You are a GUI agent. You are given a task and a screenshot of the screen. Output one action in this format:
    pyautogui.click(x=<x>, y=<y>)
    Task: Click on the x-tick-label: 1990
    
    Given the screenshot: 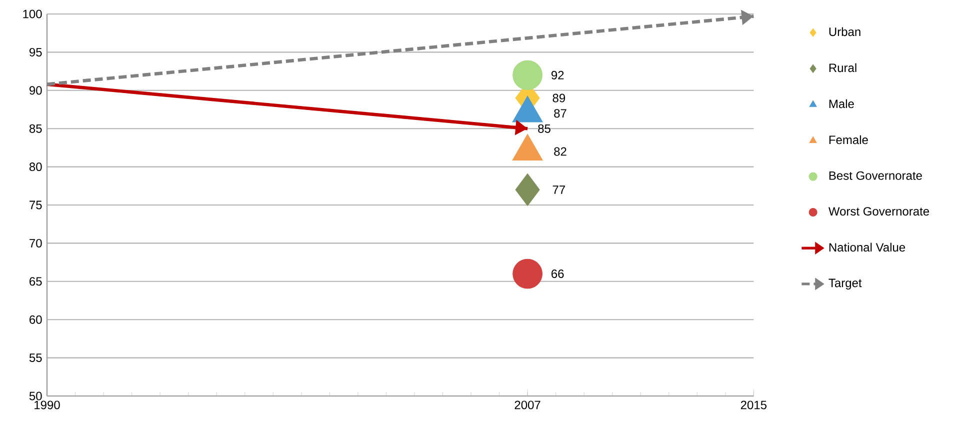 What is the action you would take?
    pyautogui.click(x=47, y=405)
    